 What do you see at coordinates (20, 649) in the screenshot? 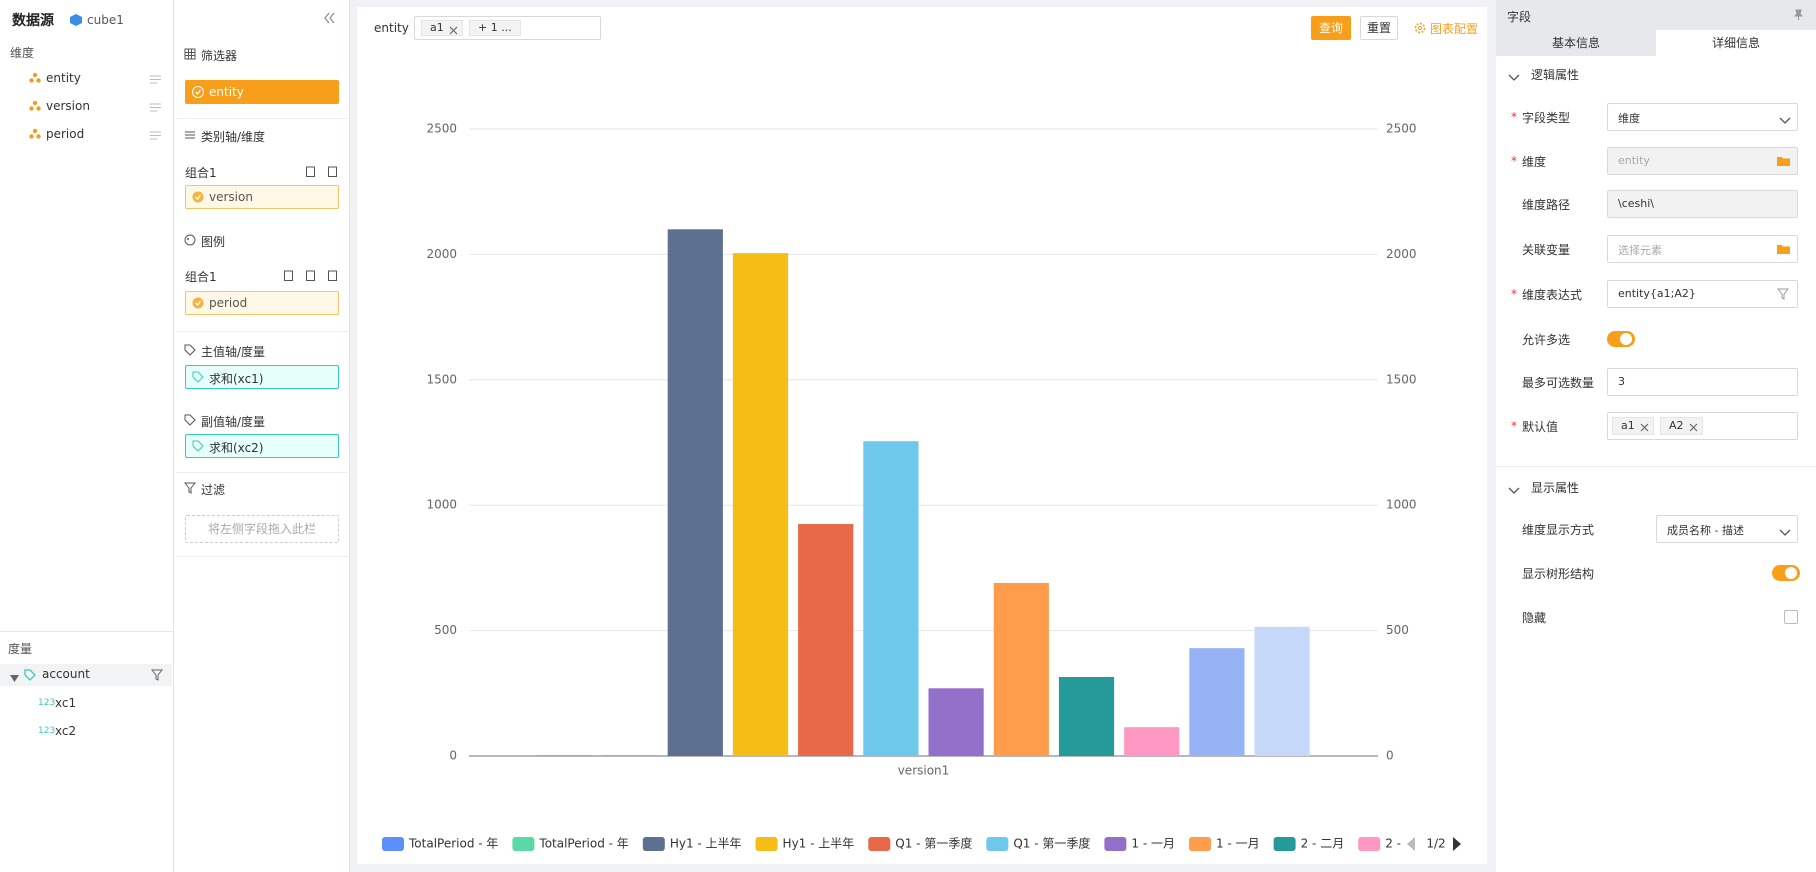
I see `section-label: 度量` at bounding box center [20, 649].